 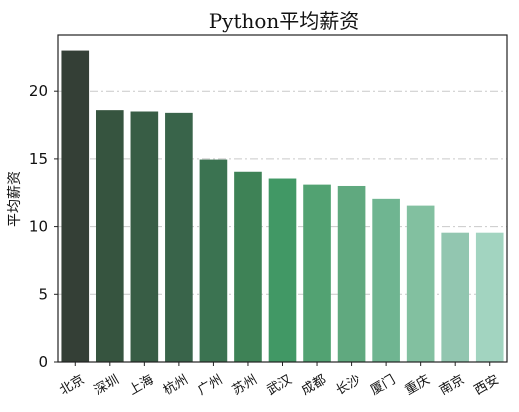 What do you see at coordinates (75, 206) in the screenshot?
I see `bar-北京` at bounding box center [75, 206].